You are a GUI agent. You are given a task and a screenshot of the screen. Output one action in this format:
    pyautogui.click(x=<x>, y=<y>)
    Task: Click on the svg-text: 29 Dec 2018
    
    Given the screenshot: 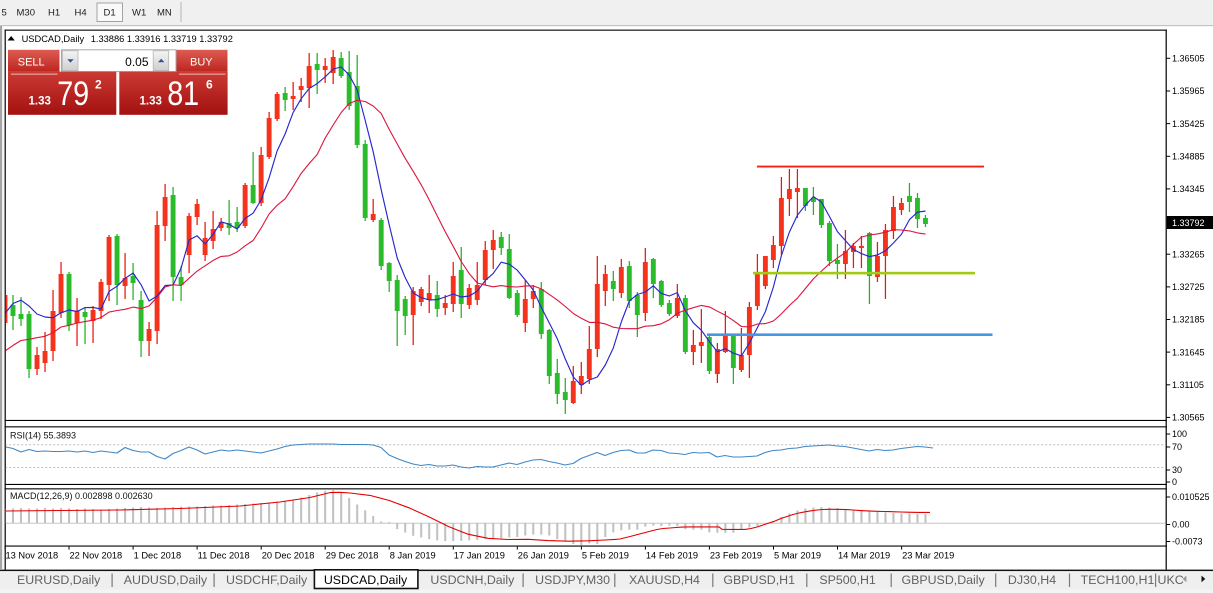 What is the action you would take?
    pyautogui.click(x=352, y=556)
    